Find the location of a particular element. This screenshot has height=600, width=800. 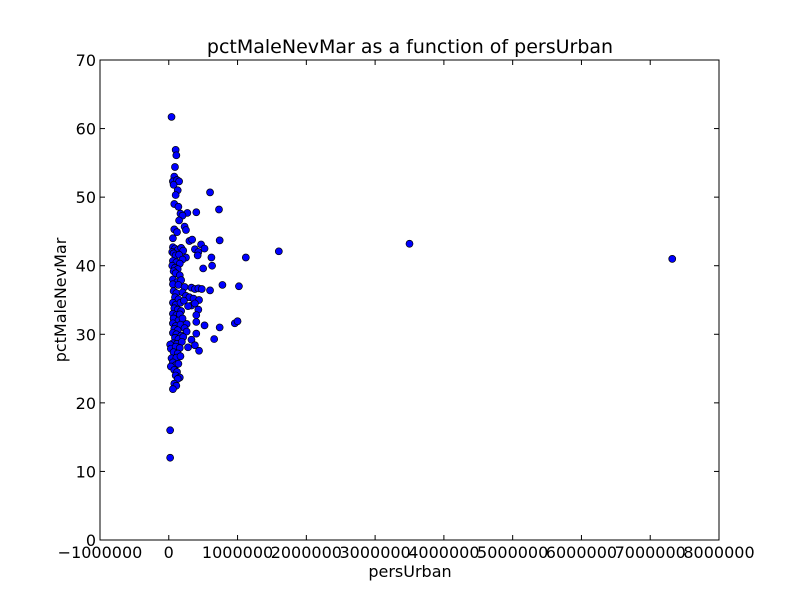

x-tick-label: 4000000 is located at coordinates (443, 552).